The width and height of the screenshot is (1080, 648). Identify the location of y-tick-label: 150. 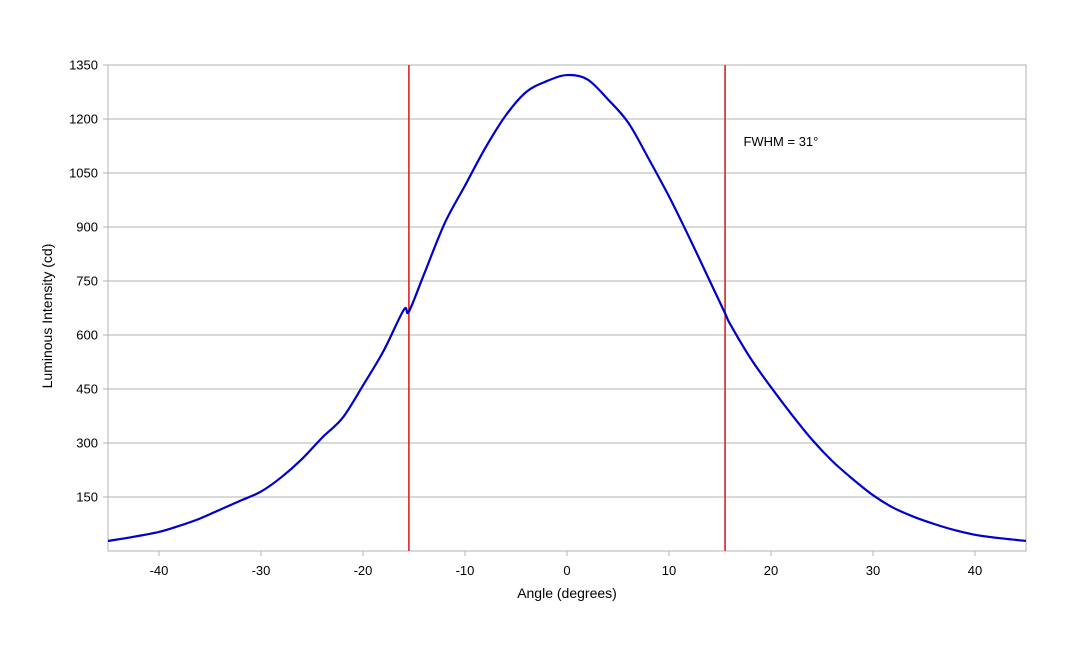
(87, 497).